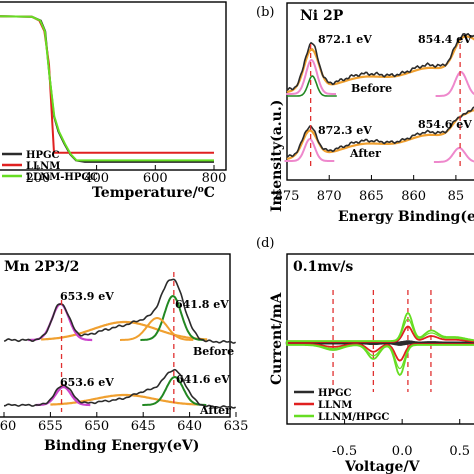  What do you see at coordinates (202, 304) in the screenshot?
I see `mn-peak-before-2: 641.8 eV` at bounding box center [202, 304].